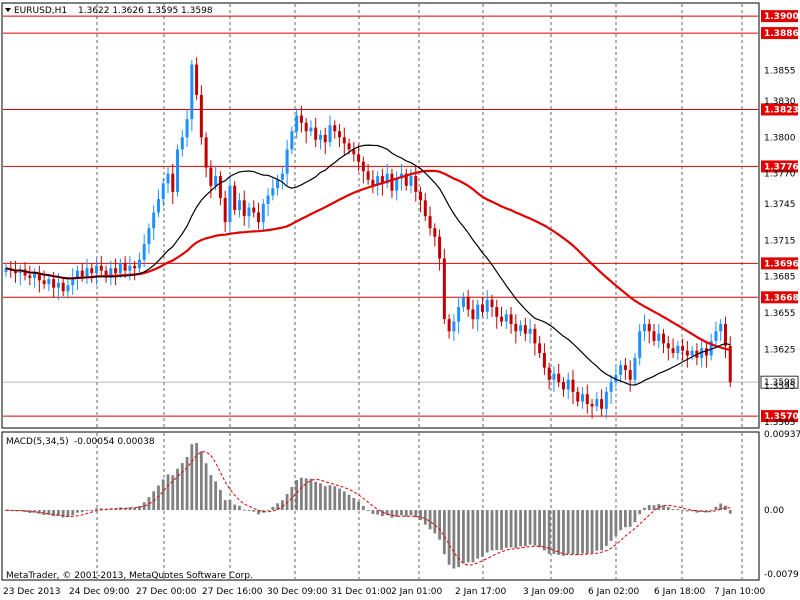 Image resolution: width=800 pixels, height=600 pixels. What do you see at coordinates (32, 592) in the screenshot?
I see `x-tick-label: 23 Dec 2013` at bounding box center [32, 592].